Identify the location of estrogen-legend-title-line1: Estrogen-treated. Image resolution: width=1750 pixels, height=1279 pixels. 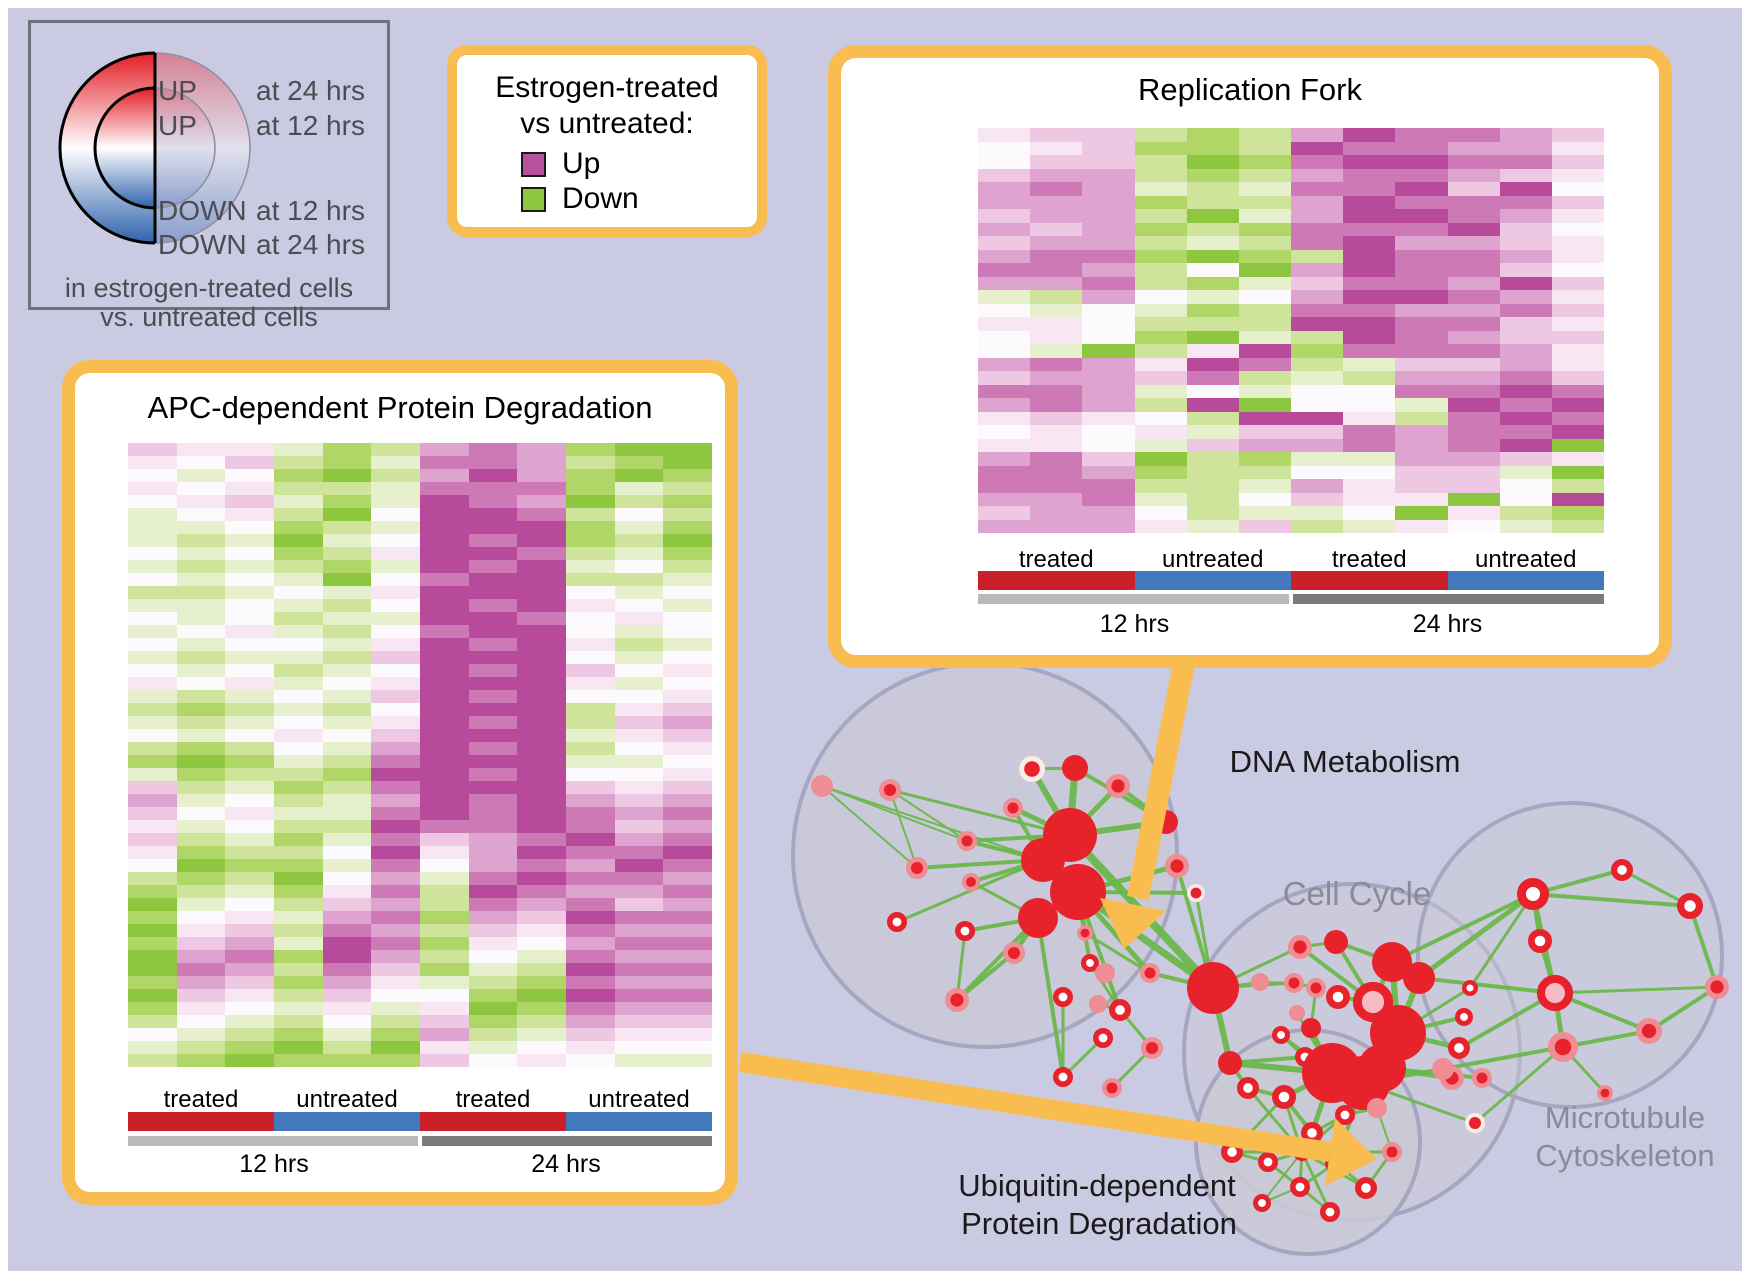
(607, 87).